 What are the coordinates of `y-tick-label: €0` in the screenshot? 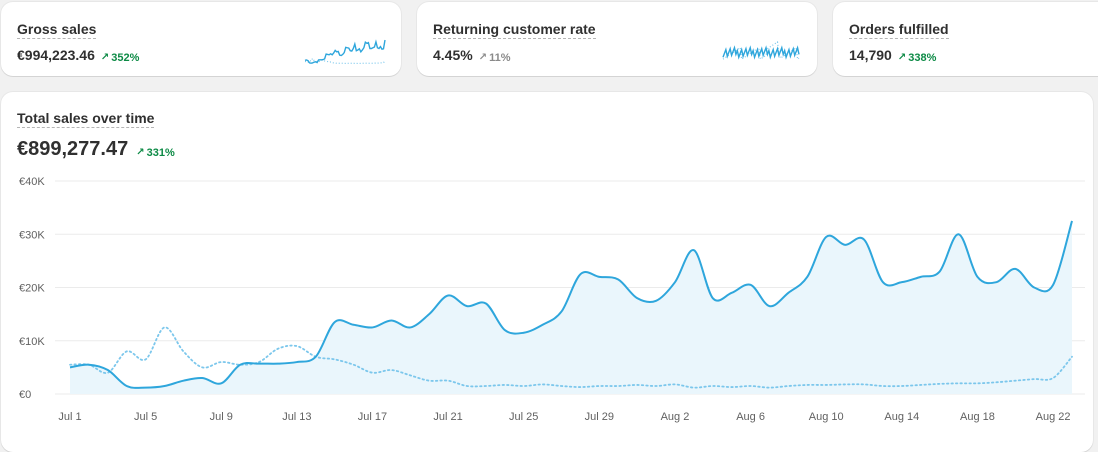 It's located at (25, 395).